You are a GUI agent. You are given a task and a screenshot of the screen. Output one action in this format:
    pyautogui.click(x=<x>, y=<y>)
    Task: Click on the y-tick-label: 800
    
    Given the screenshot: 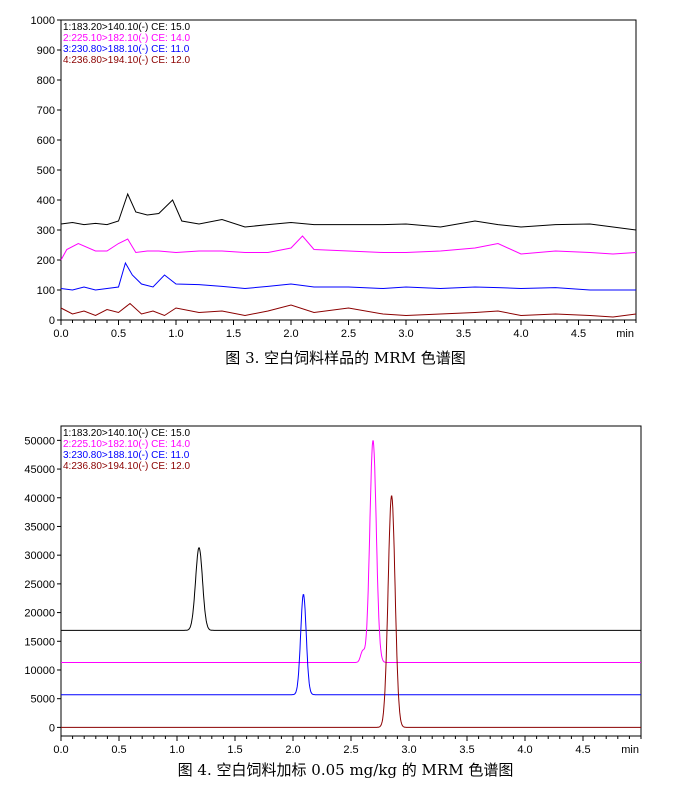 What is the action you would take?
    pyautogui.click(x=46, y=81)
    